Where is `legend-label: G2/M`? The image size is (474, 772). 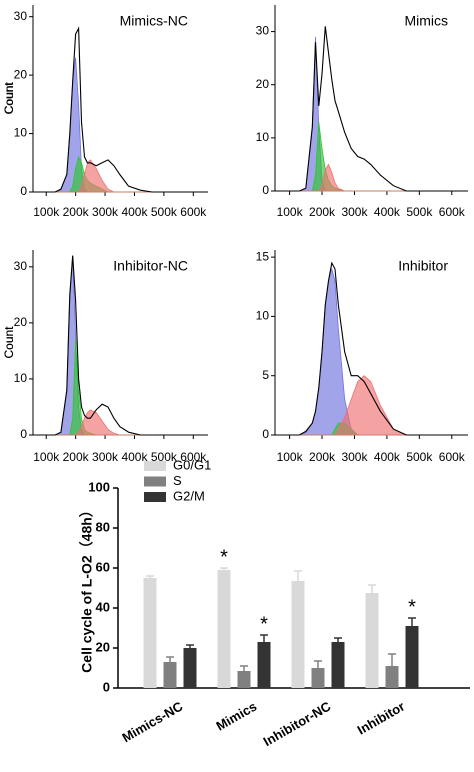 legend-label: G2/M is located at coordinates (189, 495).